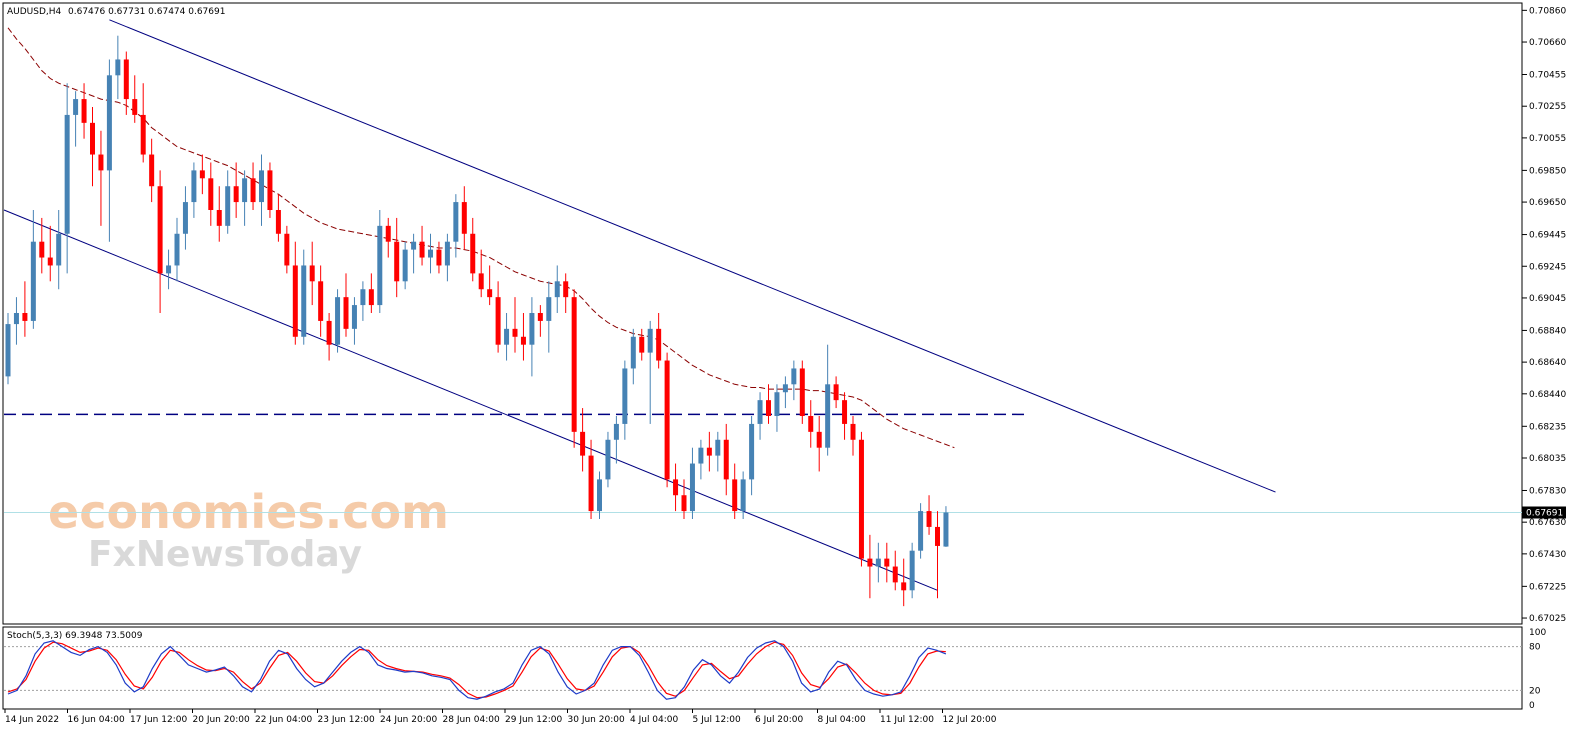 This screenshot has width=1596, height=747. I want to click on current-price-label: 0.67691, so click(1544, 514).